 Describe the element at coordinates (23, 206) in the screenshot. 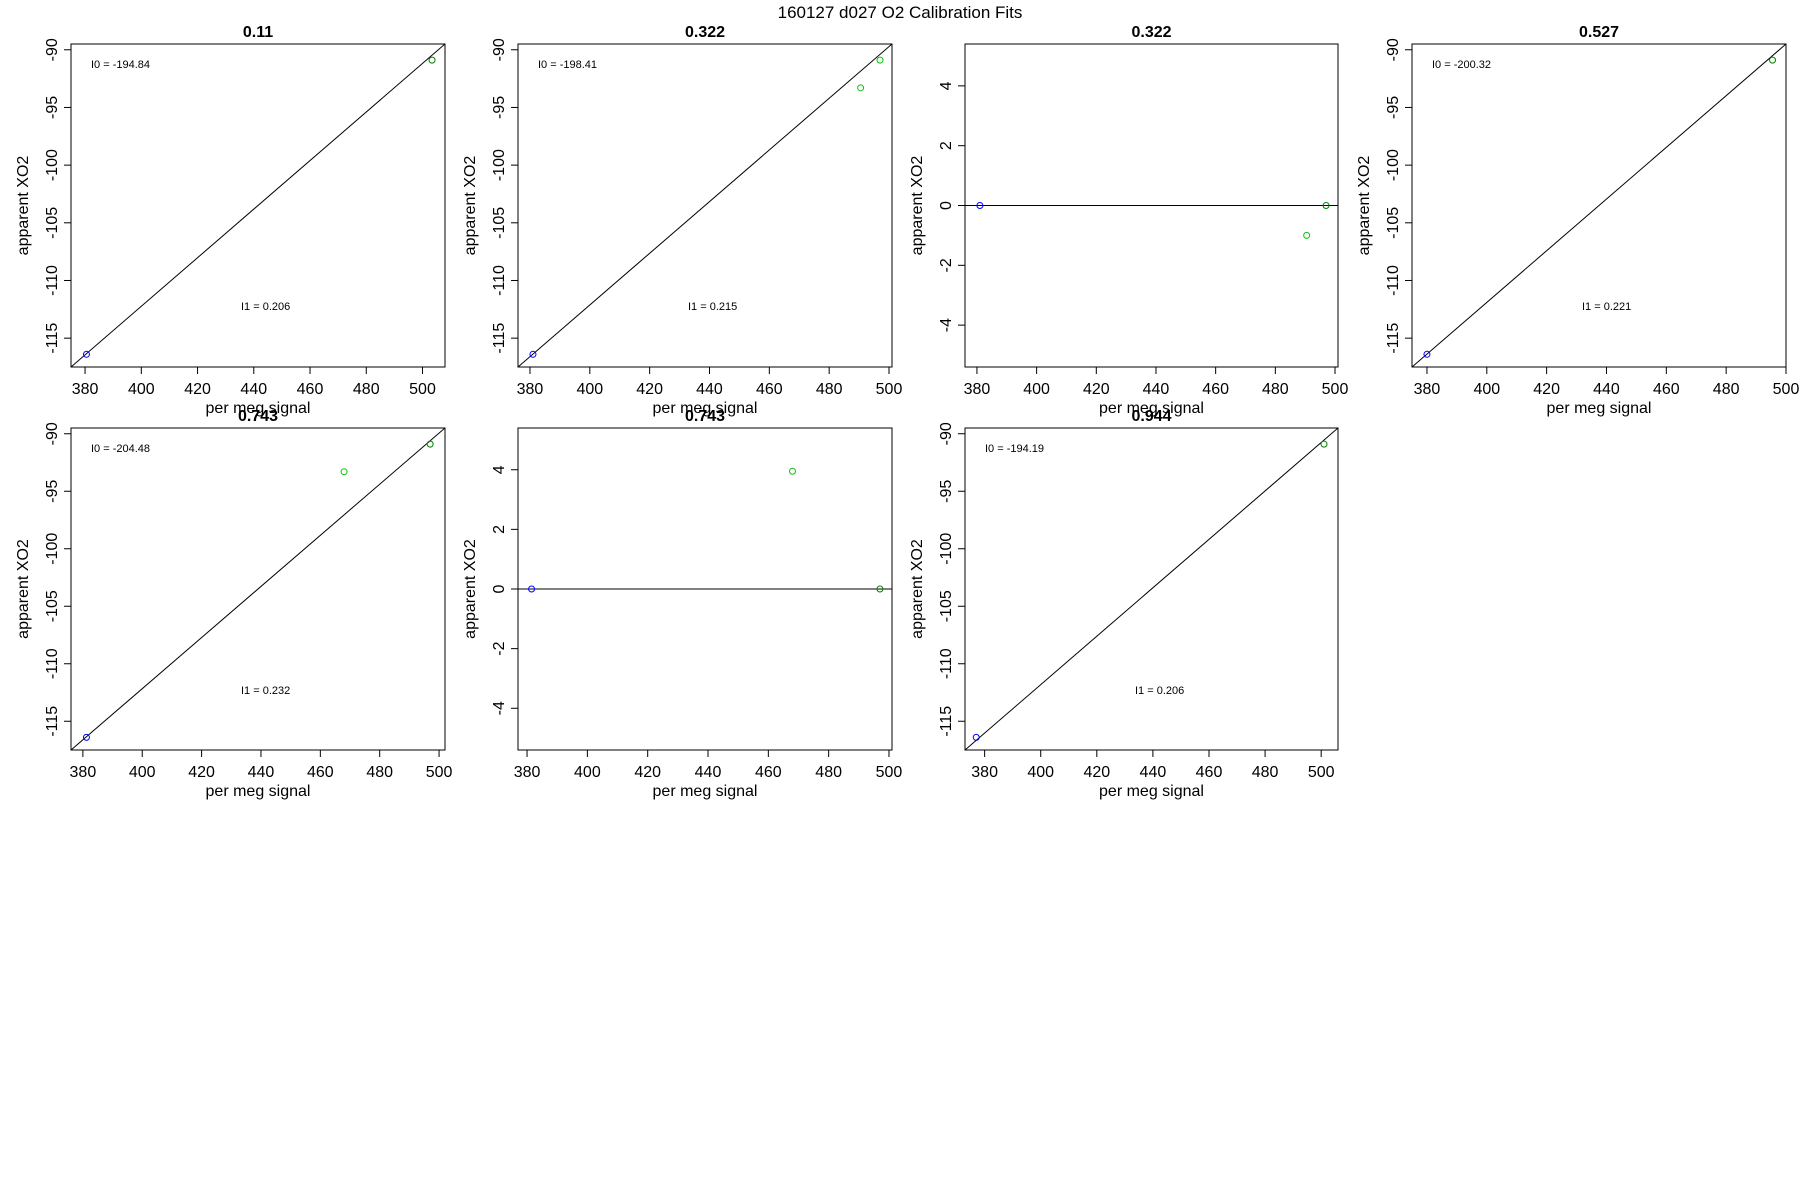

I see `y-axis-label: apparent XO2` at that location.